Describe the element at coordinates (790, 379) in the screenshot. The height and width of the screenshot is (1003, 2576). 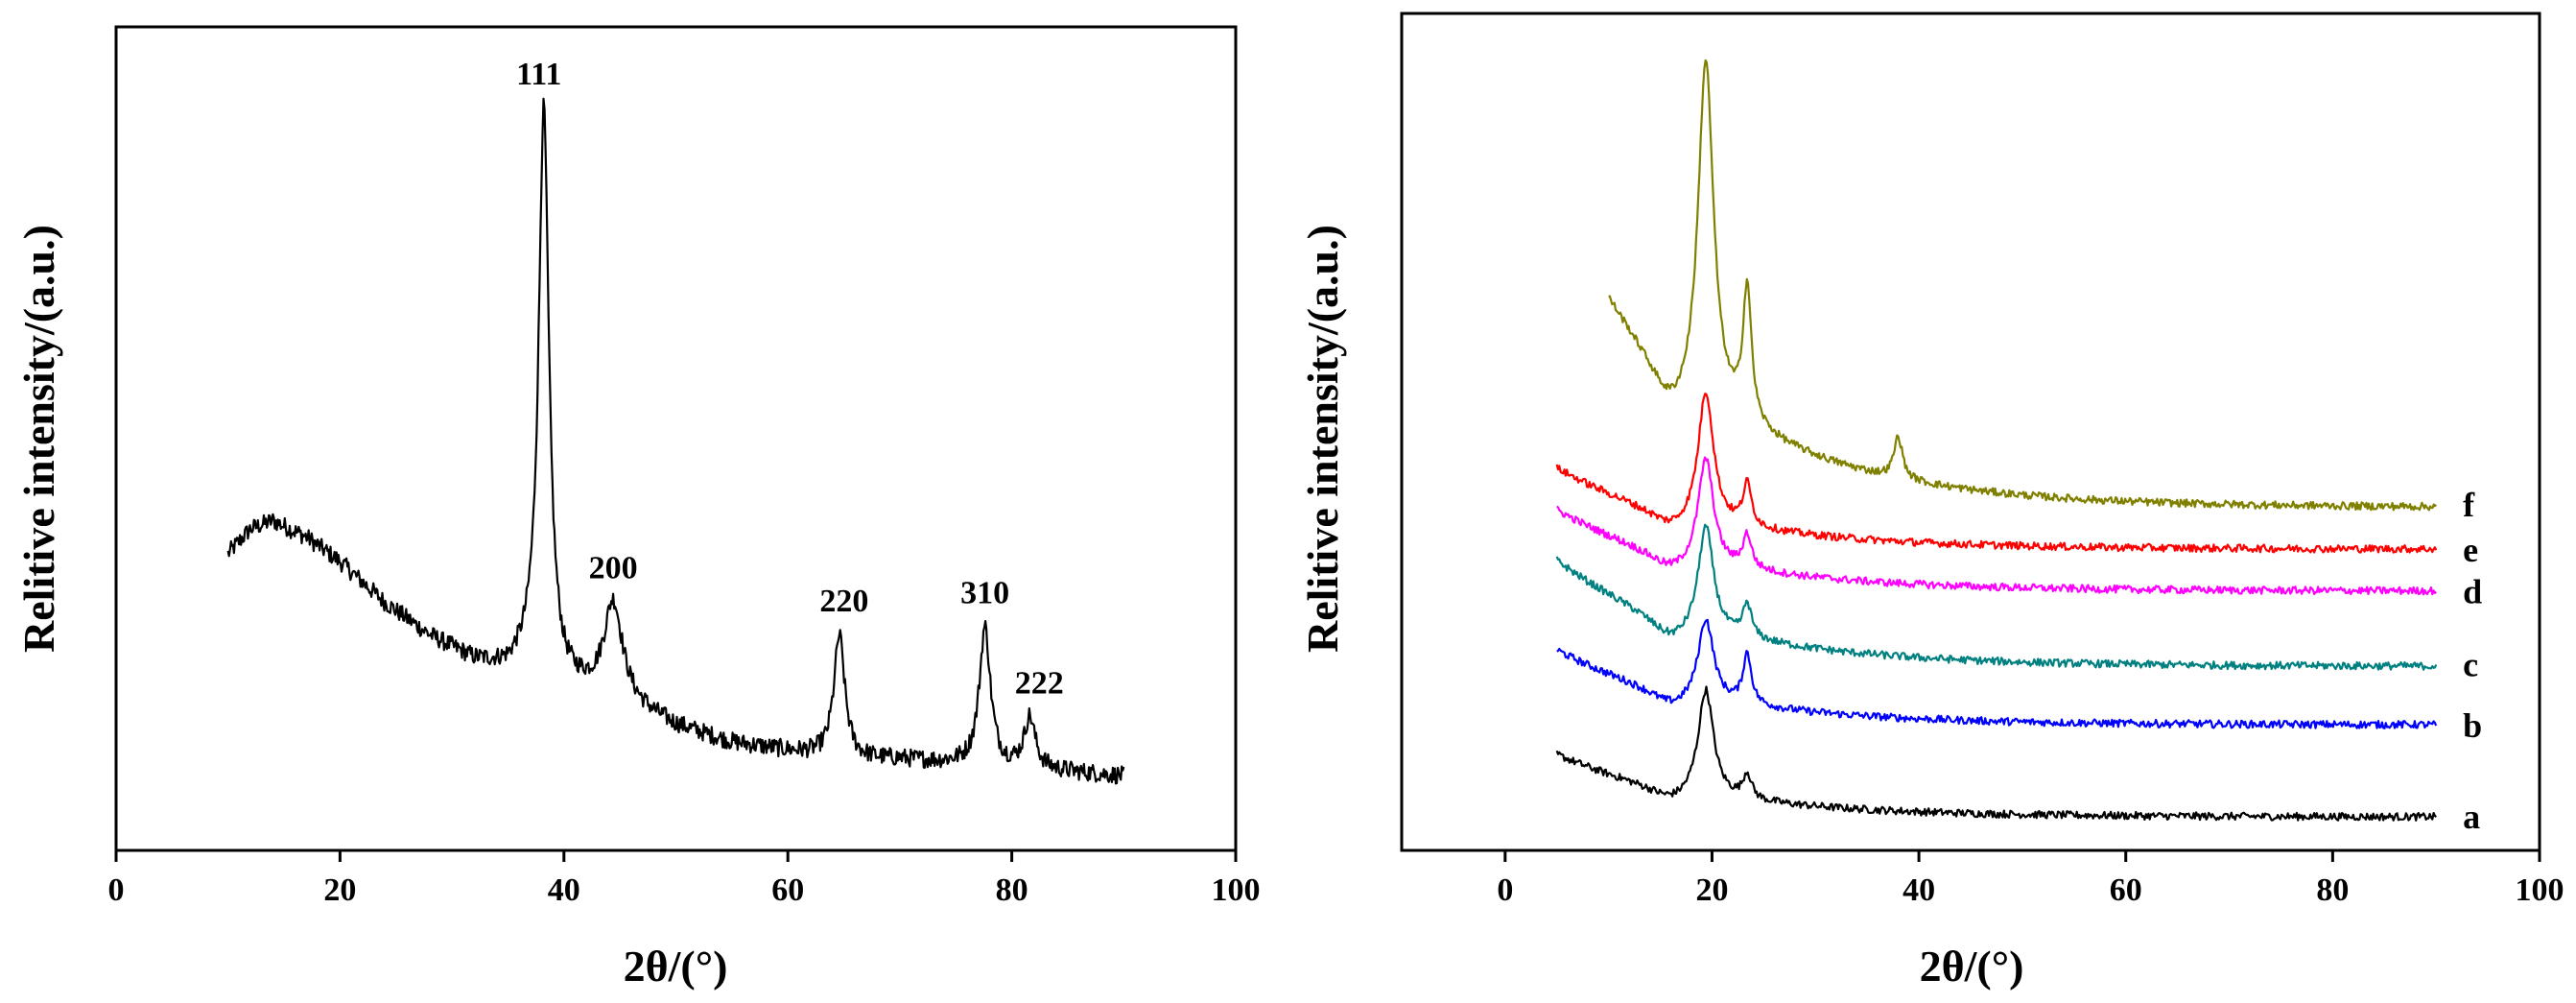
I see `peak-labels-left: 111 200 220 310 222` at that location.